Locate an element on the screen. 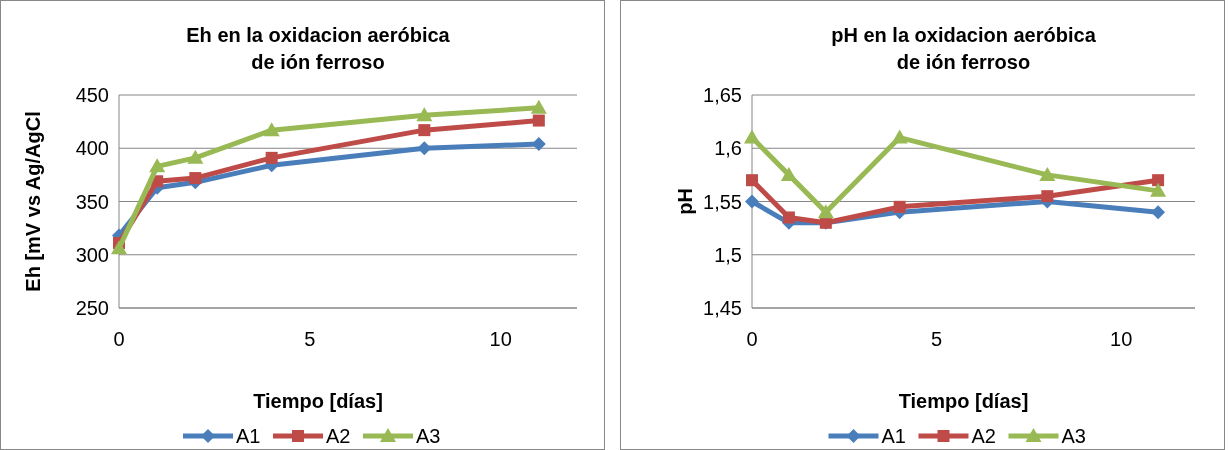 This screenshot has width=1230, height=450. chart-title: Eh en la oxidacion aeróbica de ión ferroso is located at coordinates (318, 48).